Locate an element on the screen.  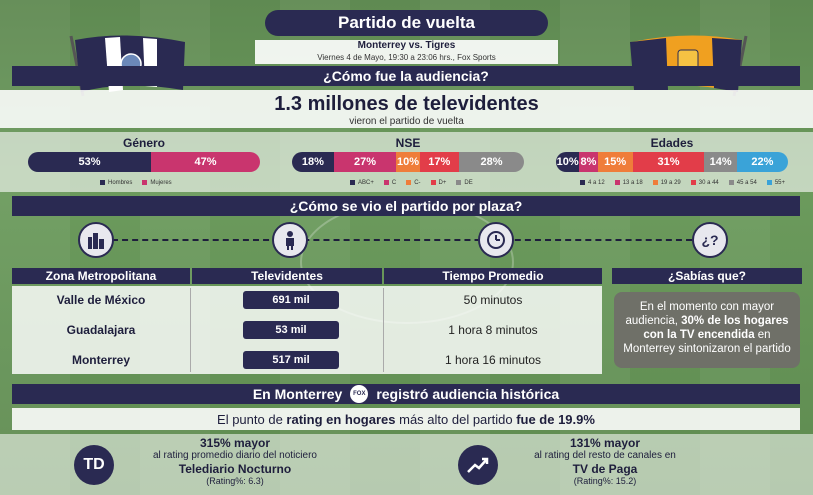
edades-bar: 10% 8% 15% 31% 14% 22% is located at coordinates (672, 162).